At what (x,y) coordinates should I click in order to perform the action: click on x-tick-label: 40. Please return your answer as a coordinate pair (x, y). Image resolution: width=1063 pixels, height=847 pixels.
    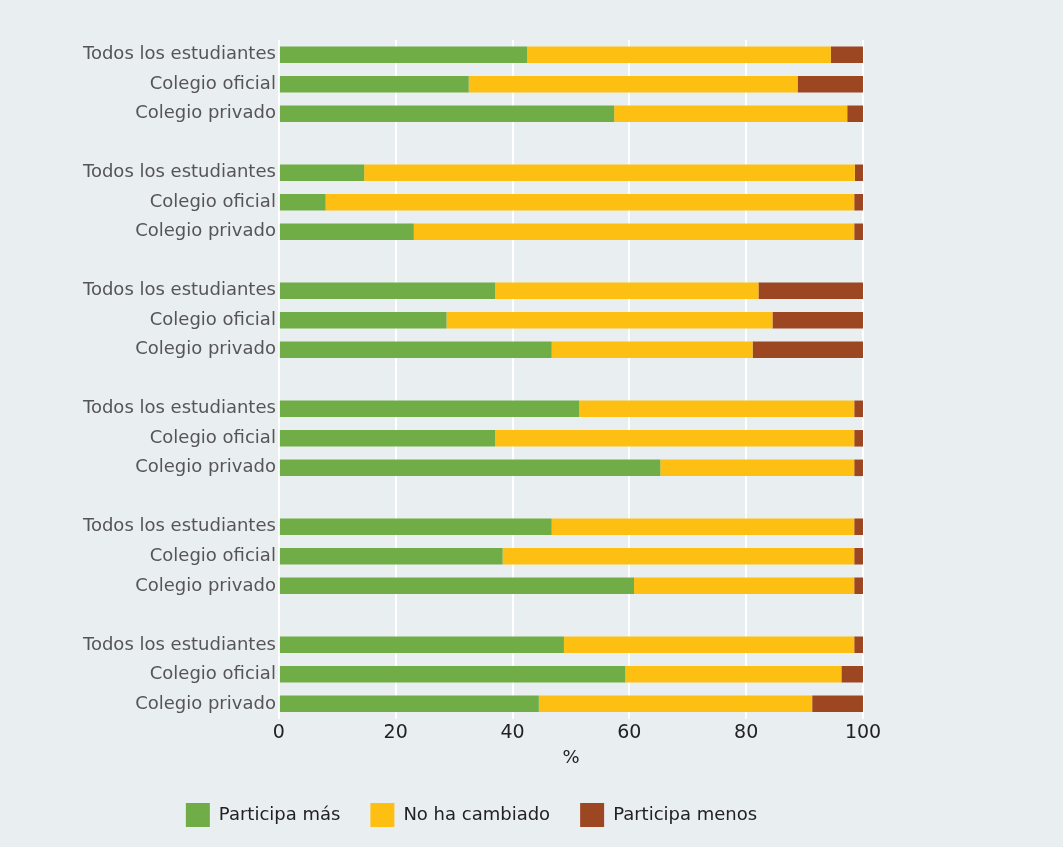
    Looking at the image, I should click on (512, 730).